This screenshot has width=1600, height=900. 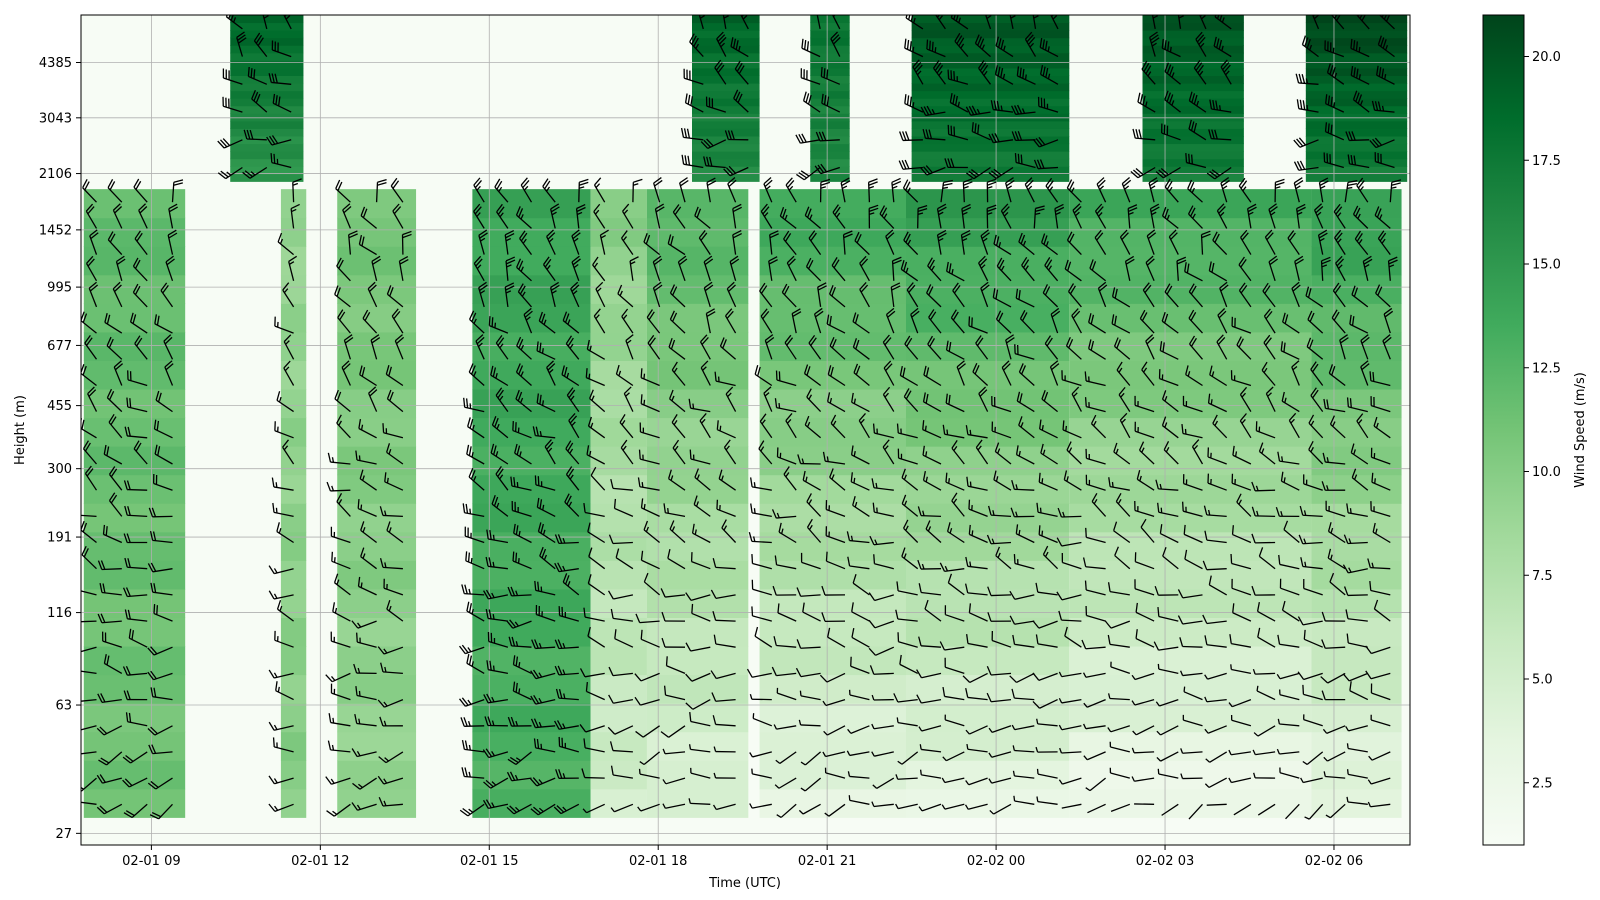 I want to click on x-tick-label: 02-01 18, so click(x=658, y=861).